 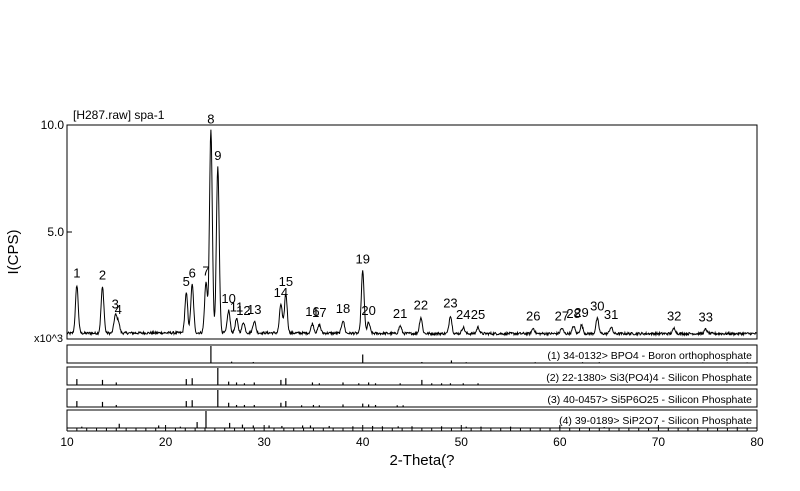 What do you see at coordinates (76, 273) in the screenshot?
I see `peak-label-1: 1` at bounding box center [76, 273].